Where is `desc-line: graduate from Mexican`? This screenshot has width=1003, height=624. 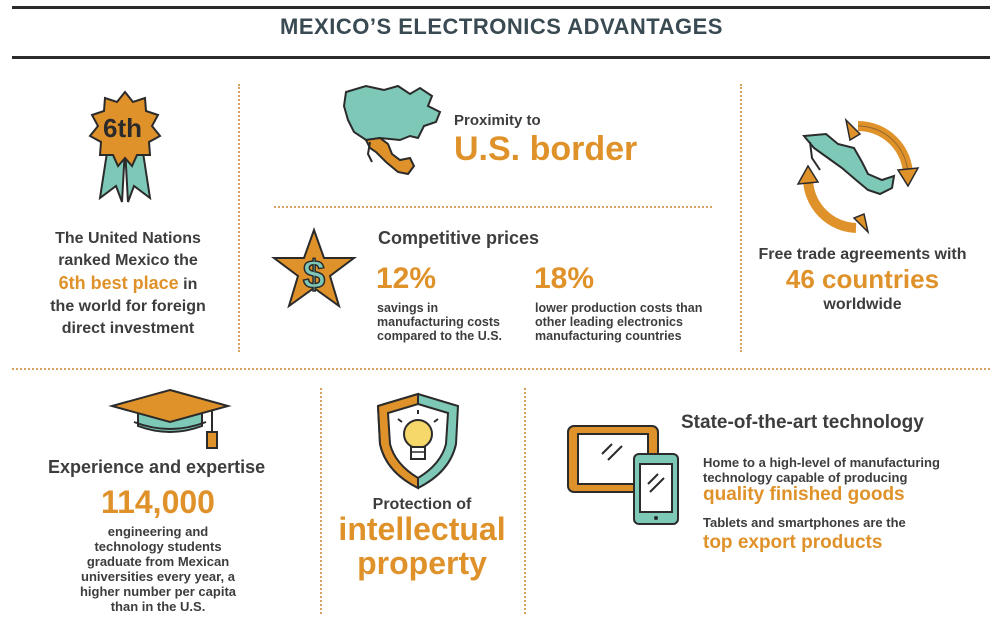 desc-line: graduate from Mexican is located at coordinates (158, 561).